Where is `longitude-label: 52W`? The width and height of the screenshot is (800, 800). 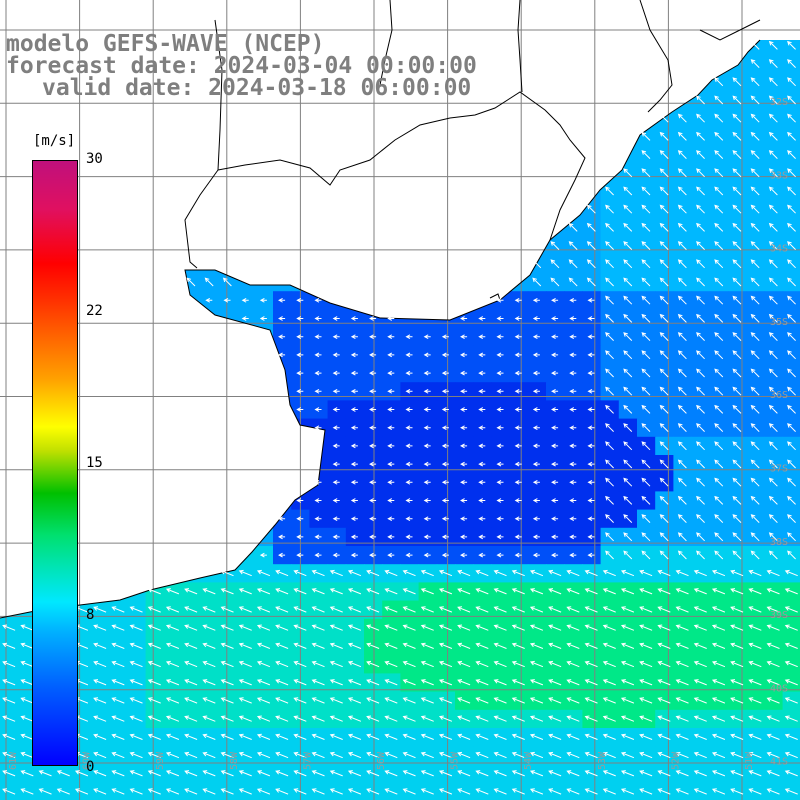 longitude-label: 52W is located at coordinates (675, 760).